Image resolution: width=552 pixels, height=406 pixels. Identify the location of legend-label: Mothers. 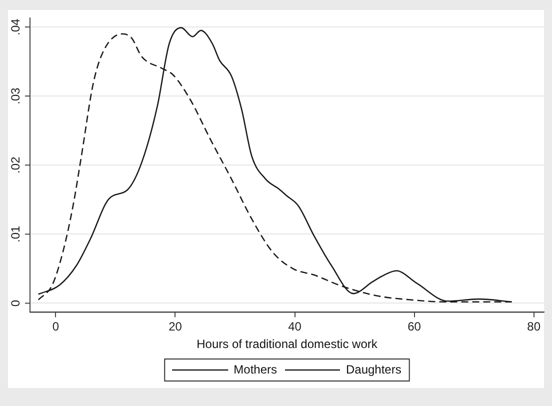
(256, 369).